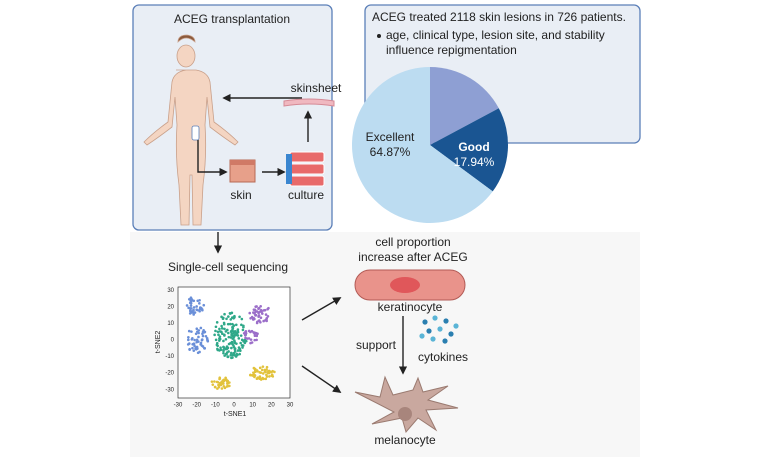 This screenshot has height=462, width=758. What do you see at coordinates (196, 406) in the screenshot?
I see `x-tick-label: -20` at bounding box center [196, 406].